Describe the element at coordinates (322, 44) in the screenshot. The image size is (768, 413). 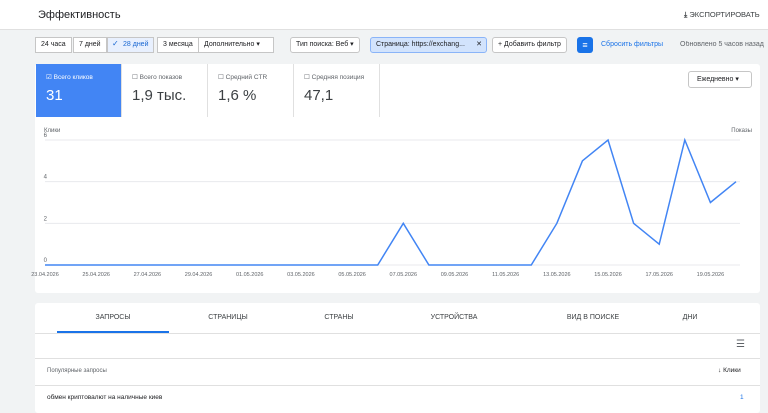
I see `search-type-label: Тип поиска: Веб` at that location.